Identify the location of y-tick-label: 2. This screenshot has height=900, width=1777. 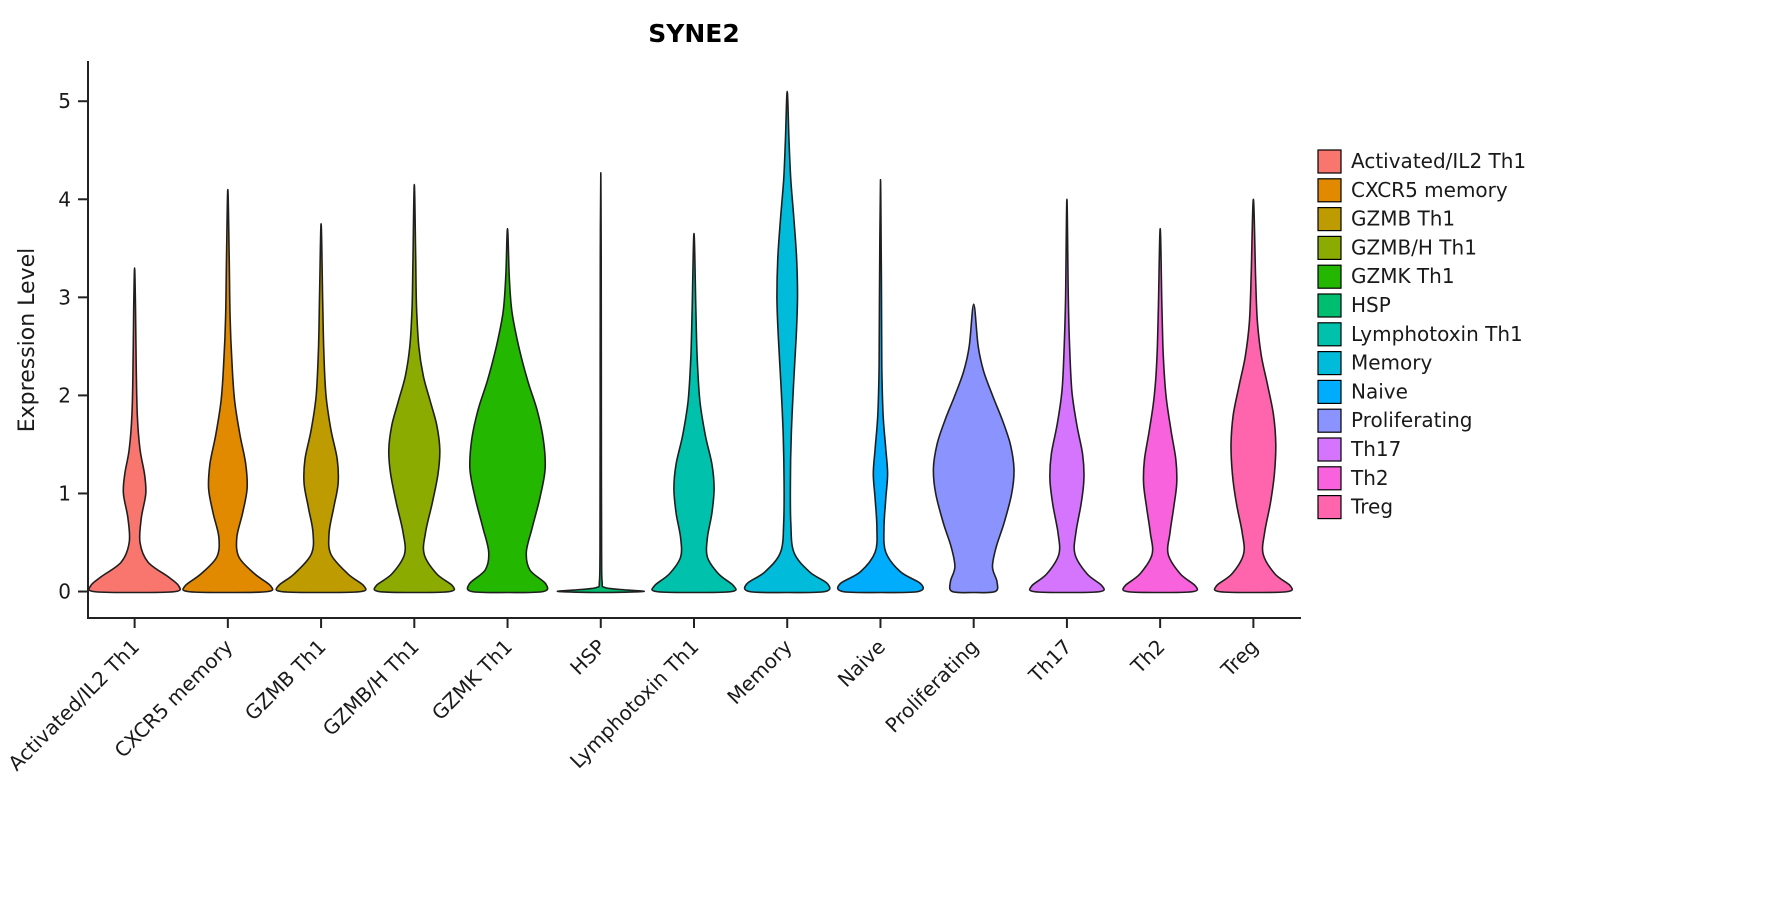
(64, 395).